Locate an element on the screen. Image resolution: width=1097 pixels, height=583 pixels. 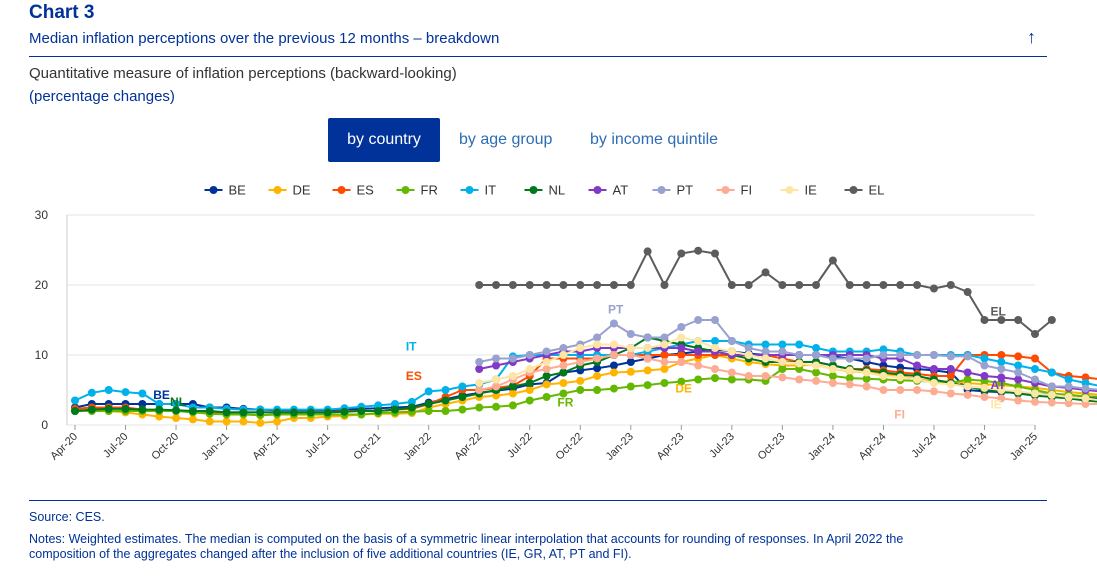
series-label-be: BE is located at coordinates (161, 395).